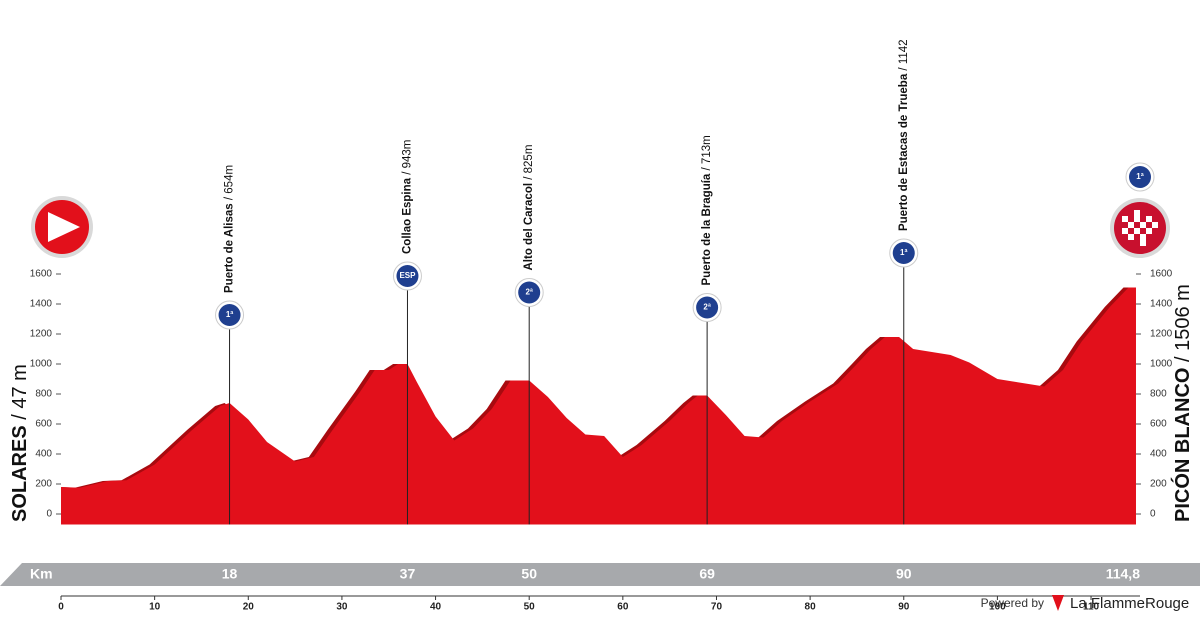  What do you see at coordinates (43, 454) in the screenshot?
I see `y-tick-label: 400` at bounding box center [43, 454].